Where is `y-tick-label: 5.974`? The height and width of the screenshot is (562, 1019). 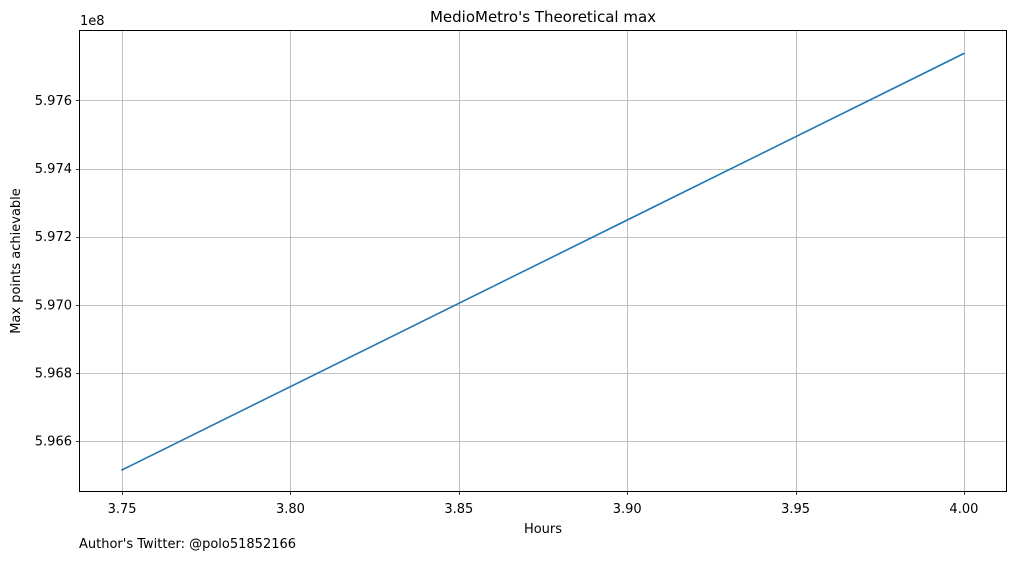 y-tick-label: 5.974 is located at coordinates (53, 169).